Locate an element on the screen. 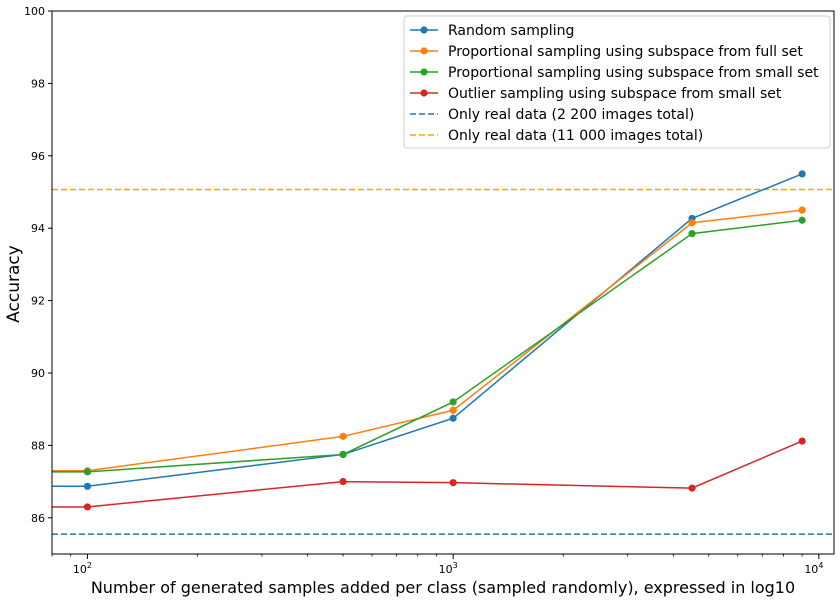 The width and height of the screenshot is (840, 601). y-tick-label: 86 is located at coordinates (38, 518).